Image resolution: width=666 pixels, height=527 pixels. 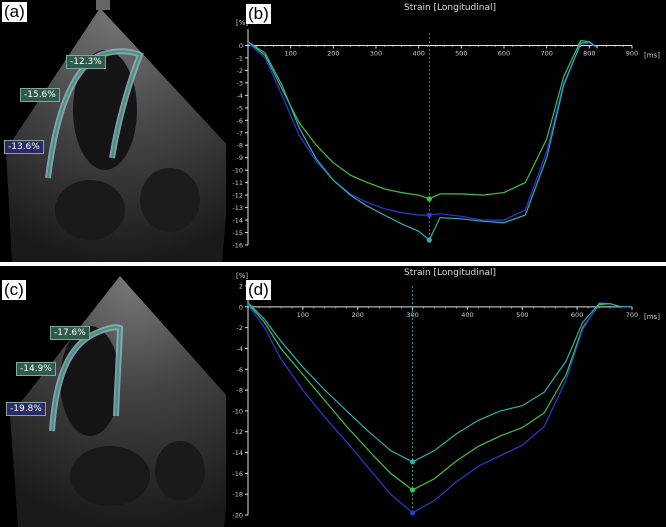 What do you see at coordinates (14, 290) in the screenshot?
I see `panel-letter-c: (c)` at bounding box center [14, 290].